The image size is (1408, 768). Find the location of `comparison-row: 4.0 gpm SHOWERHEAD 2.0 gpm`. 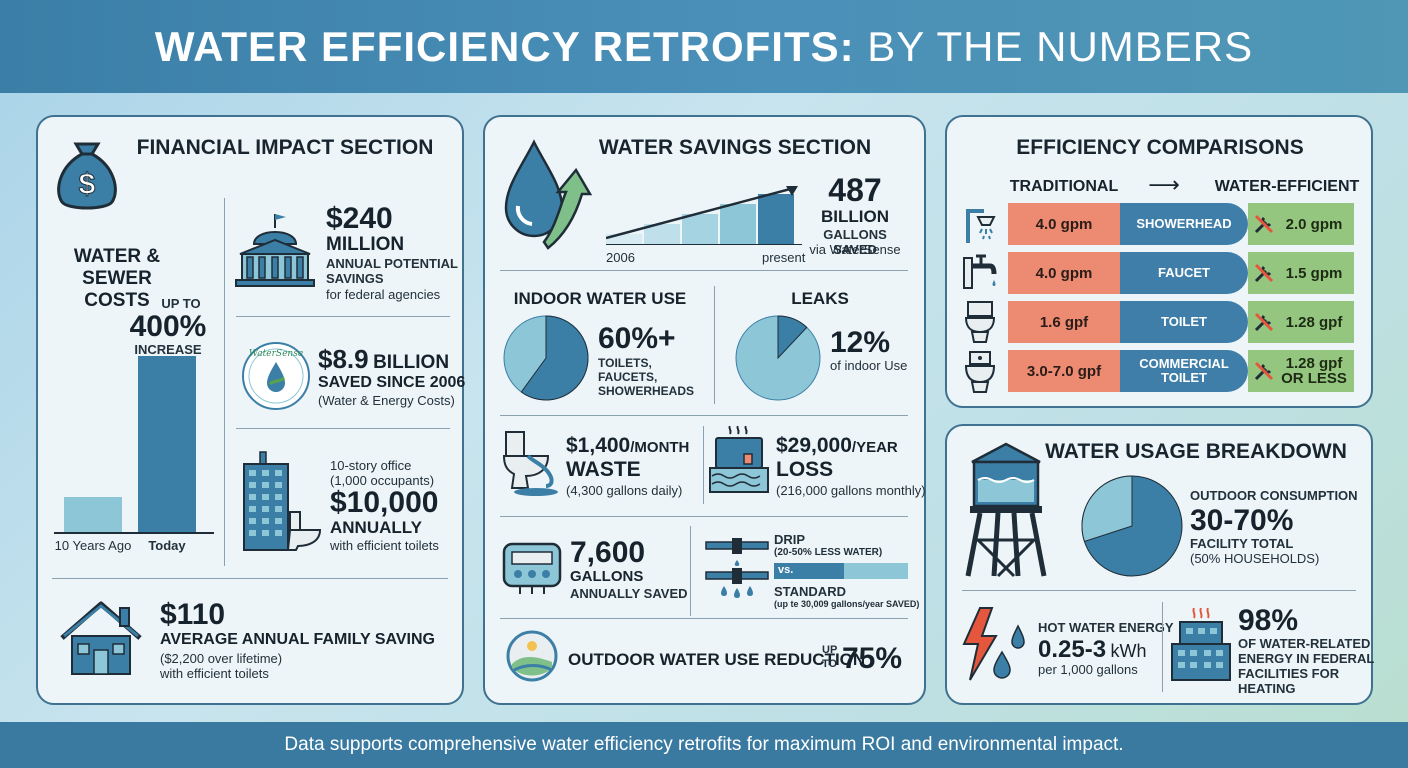

comparison-row: 4.0 gpm SHOWERHEAD 2.0 gpm is located at coordinates (1181, 224).